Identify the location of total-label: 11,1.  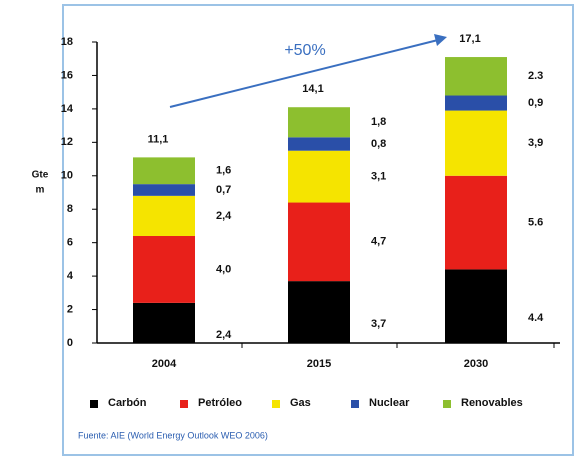
(158, 139).